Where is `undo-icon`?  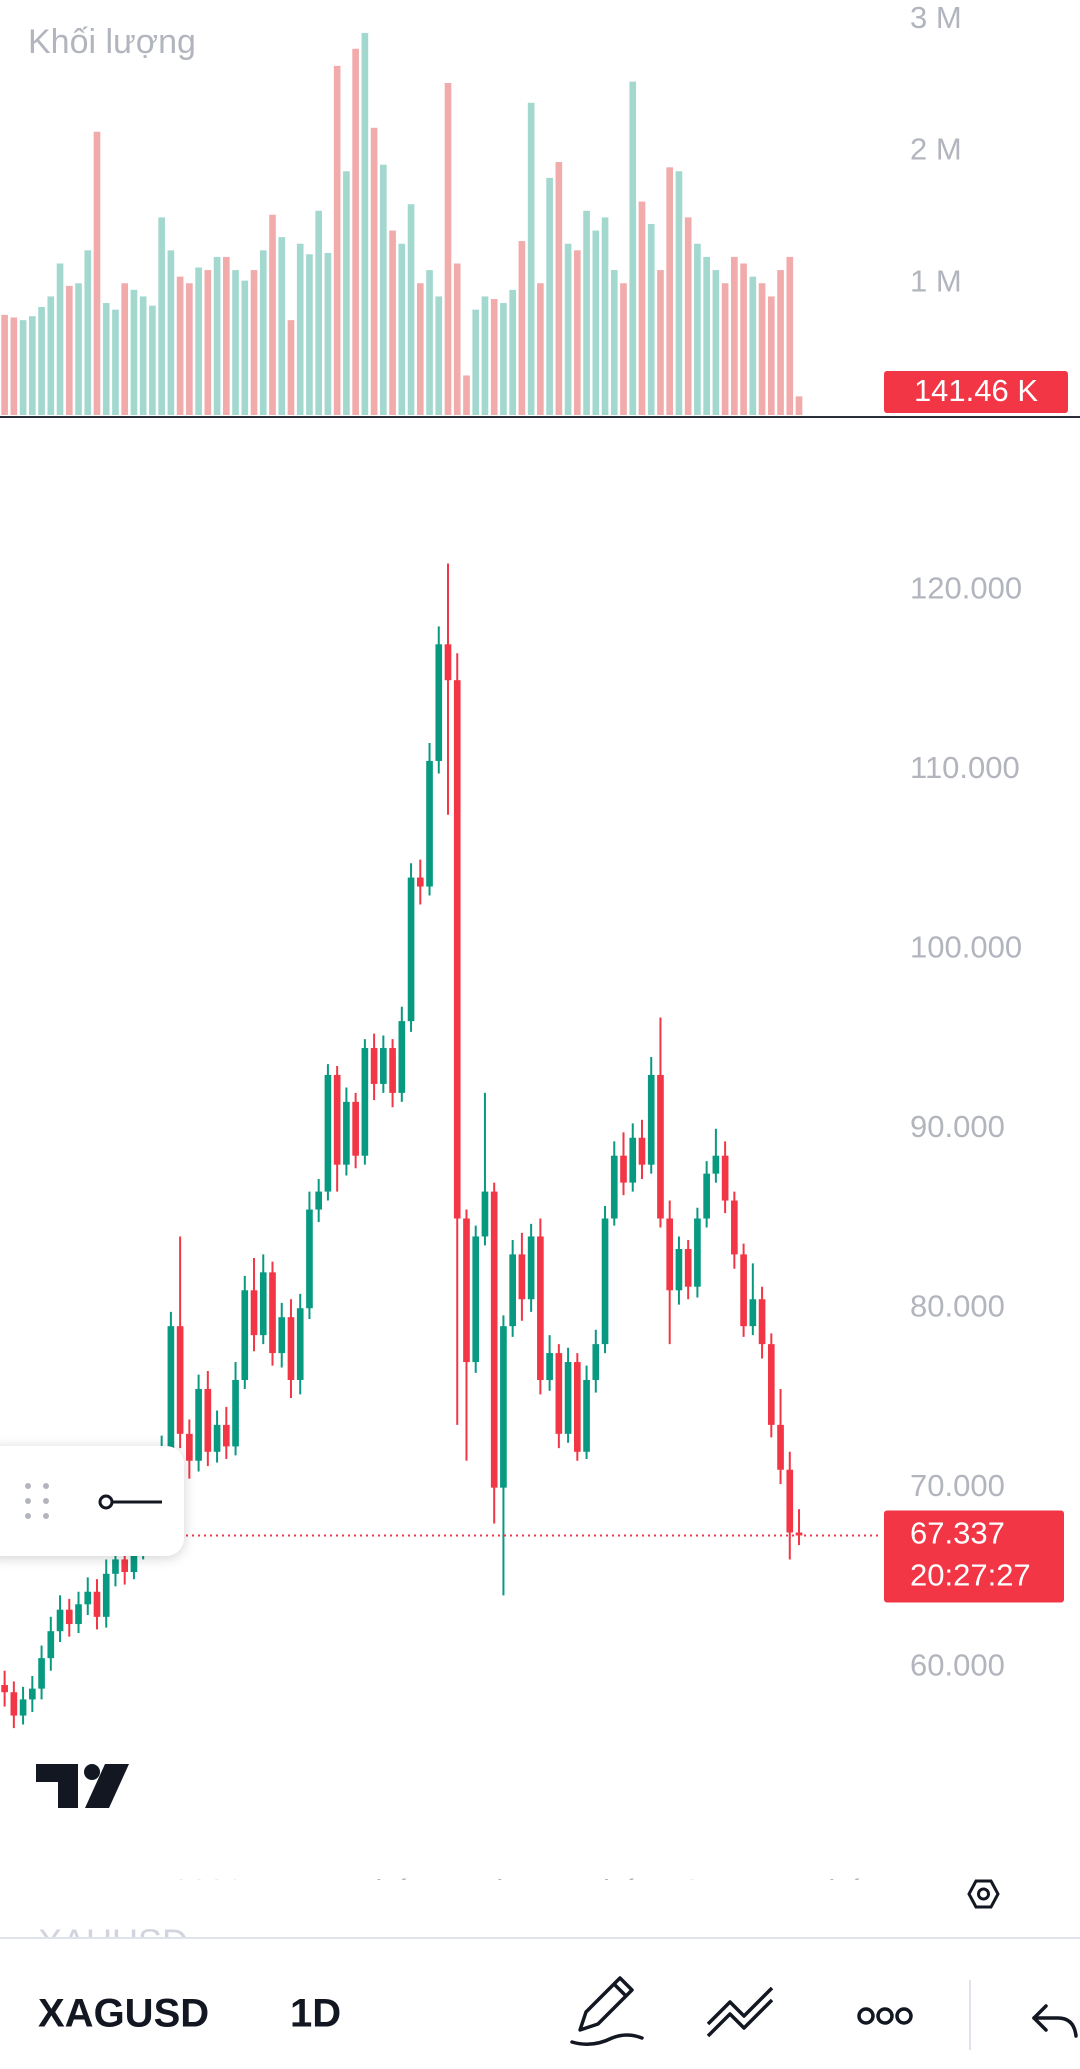 undo-icon is located at coordinates (1055, 2021).